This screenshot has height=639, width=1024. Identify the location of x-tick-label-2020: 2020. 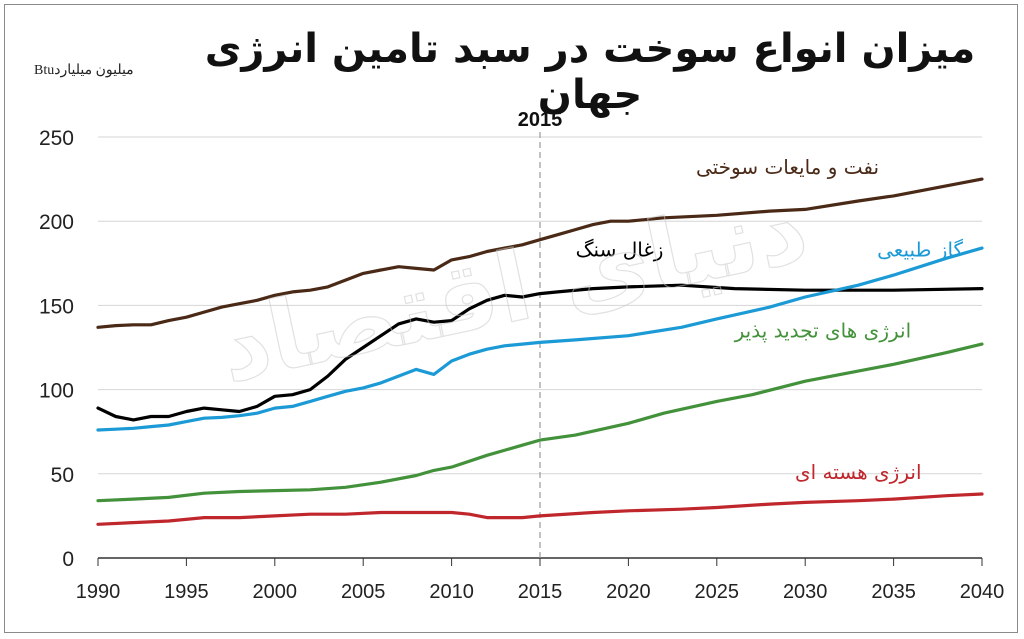
(628, 592).